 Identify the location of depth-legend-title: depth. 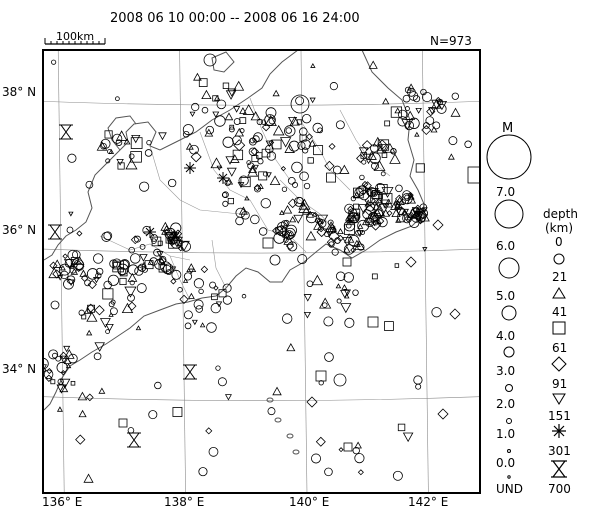
(560, 214).